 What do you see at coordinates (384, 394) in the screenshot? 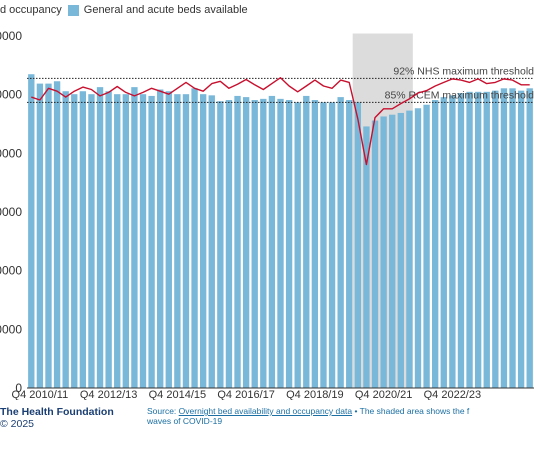
I see `x-tick-label: Q4 2020/21` at bounding box center [384, 394].